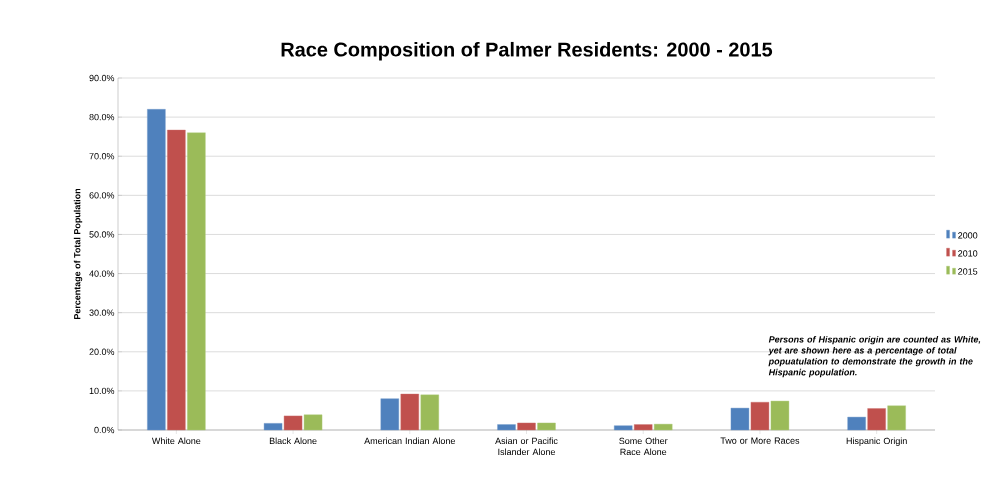 The image size is (1004, 489). What do you see at coordinates (104, 430) in the screenshot?
I see `y-tick-label: 0.0%` at bounding box center [104, 430].